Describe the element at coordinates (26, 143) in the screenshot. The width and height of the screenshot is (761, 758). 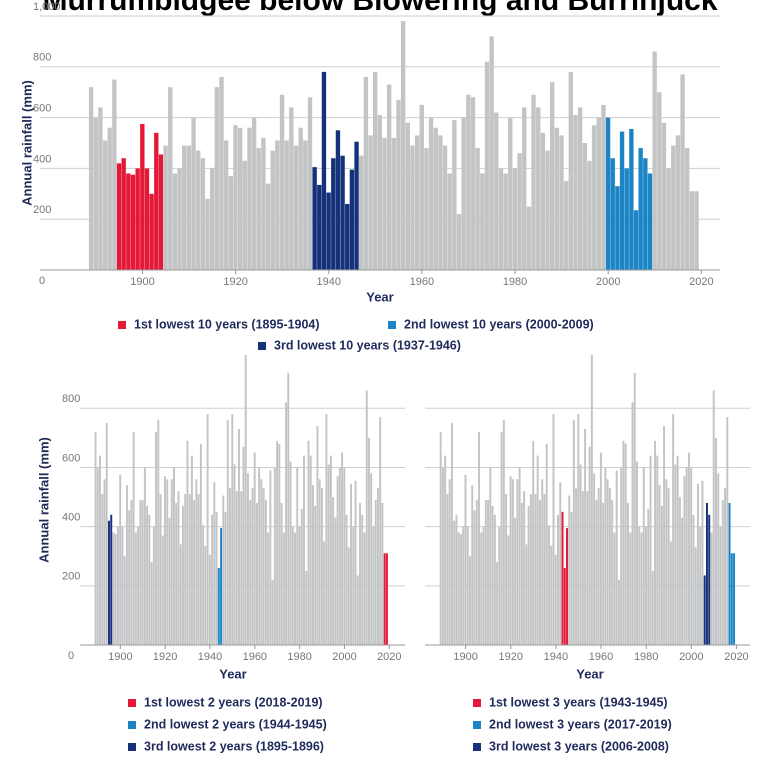
I see `y-axis-title: Annual rainfall (mm)` at that location.